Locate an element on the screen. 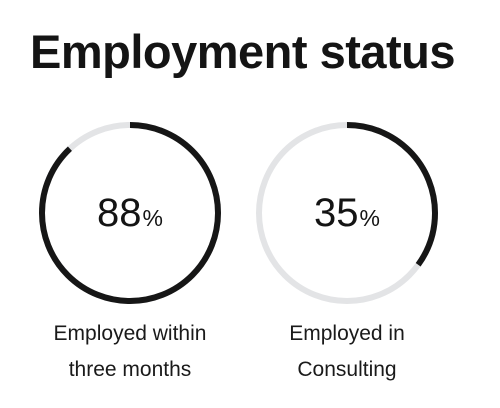 The height and width of the screenshot is (408, 500). stat-number: 35 is located at coordinates (336, 213).